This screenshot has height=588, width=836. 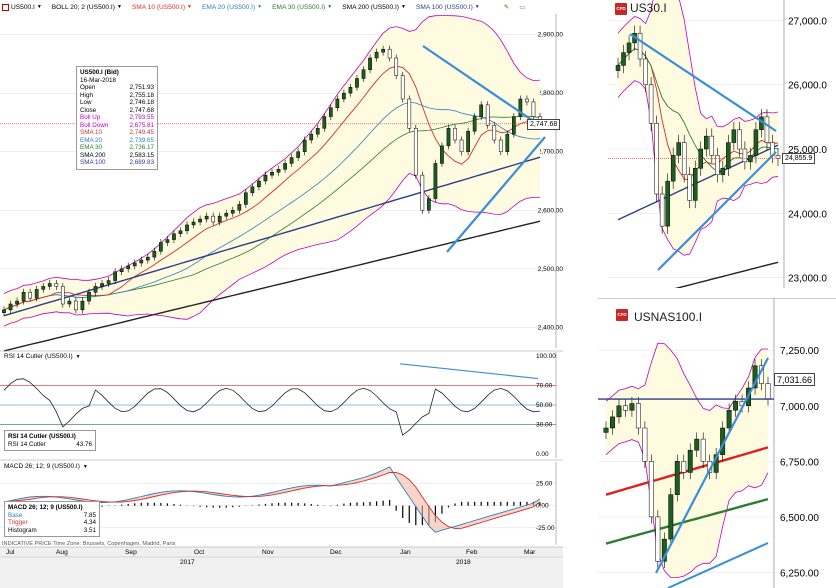 I want to click on infobox-title: US500.I (Bid), so click(x=99, y=72).